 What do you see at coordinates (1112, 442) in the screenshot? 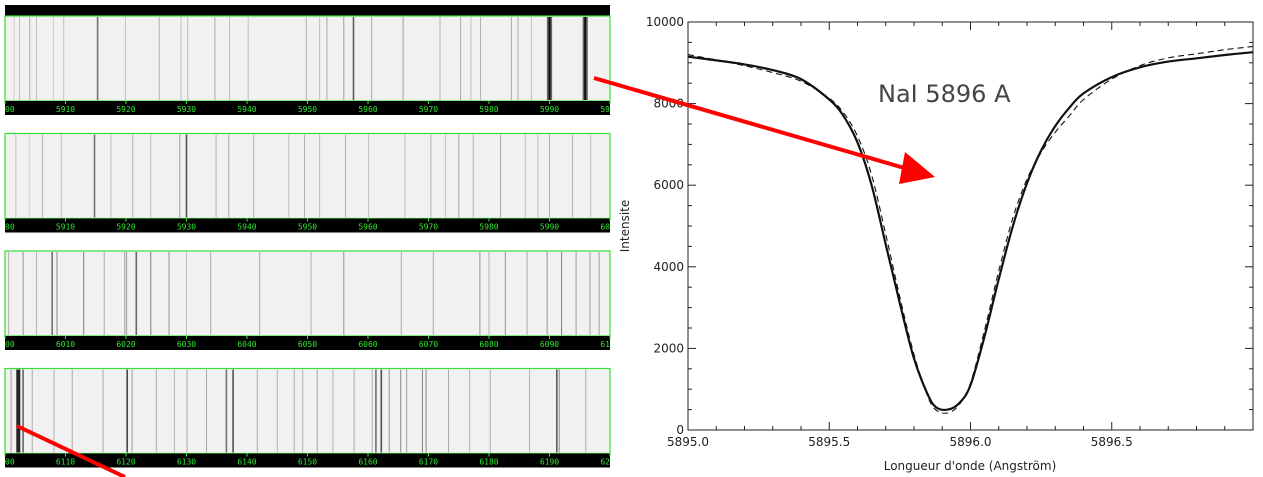
I see `x-tick-label: 5896.5` at bounding box center [1112, 442].